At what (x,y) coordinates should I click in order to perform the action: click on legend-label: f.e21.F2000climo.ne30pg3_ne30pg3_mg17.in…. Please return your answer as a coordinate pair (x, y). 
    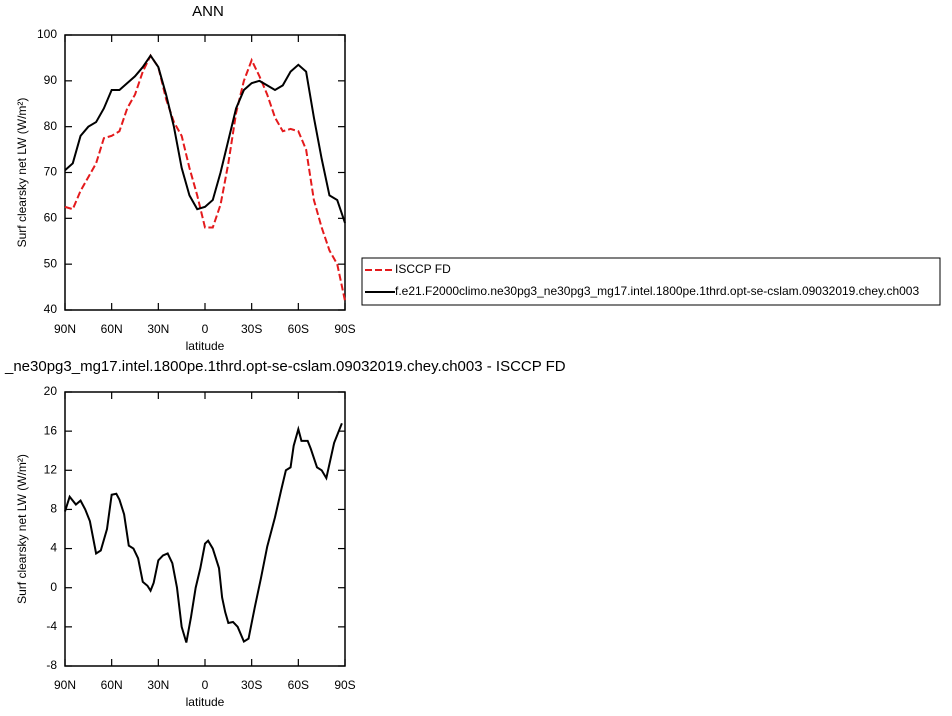
    Looking at the image, I should click on (657, 291).